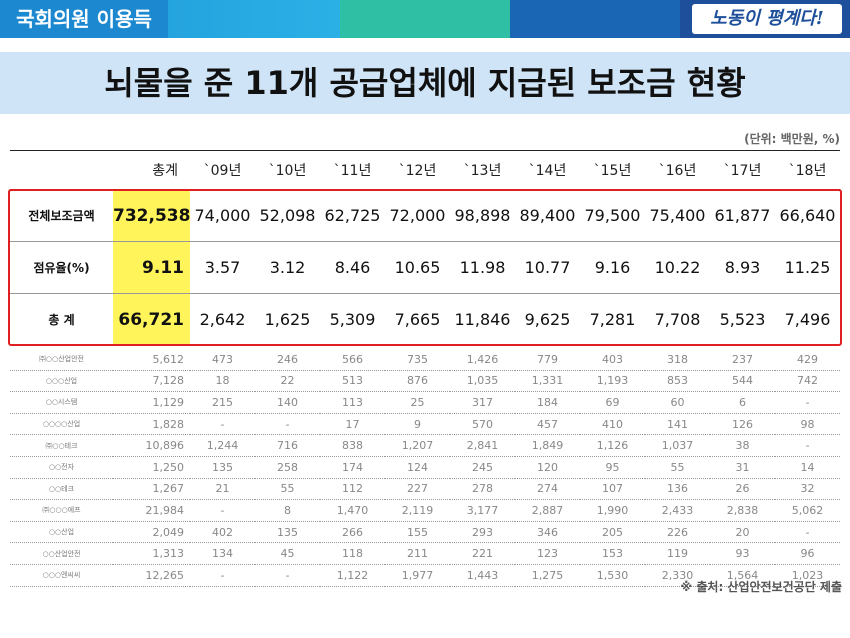 The height and width of the screenshot is (638, 850). I want to click on value-cell: 876, so click(417, 381).